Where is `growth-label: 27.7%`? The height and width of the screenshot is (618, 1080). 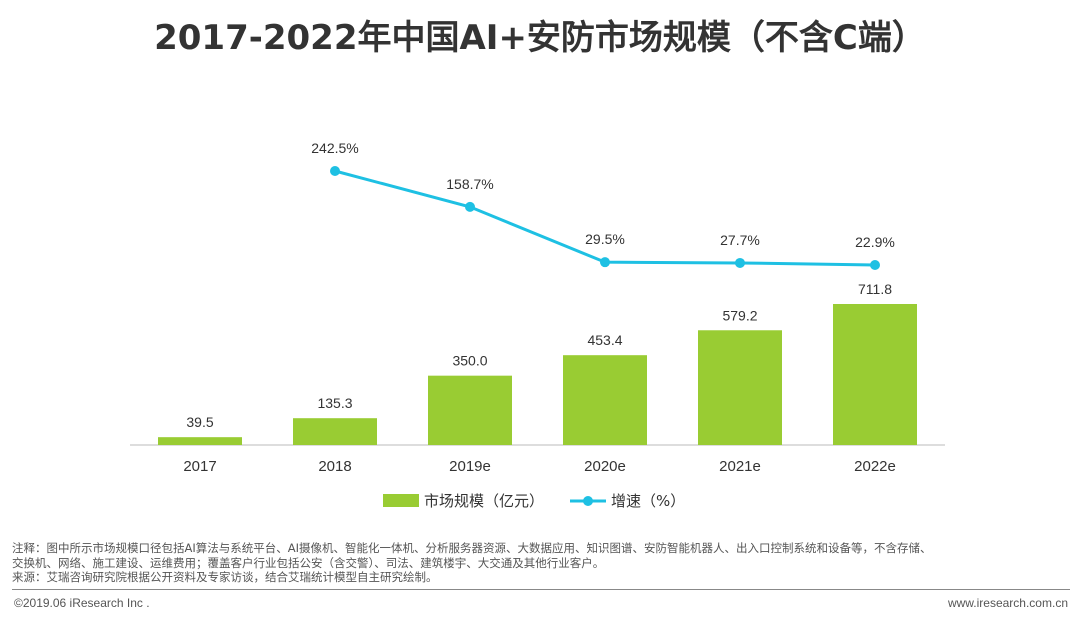 growth-label: 27.7% is located at coordinates (740, 240).